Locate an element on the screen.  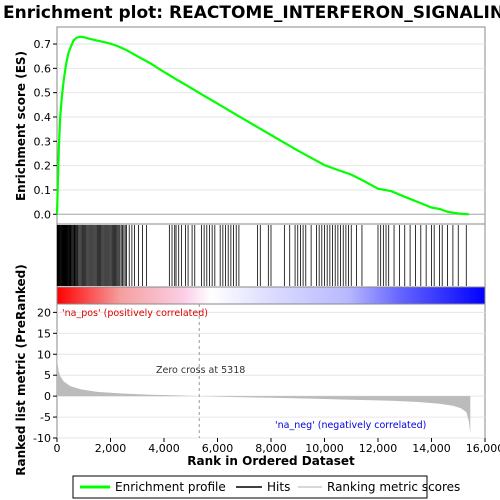
metric-y-axis-label: Ranked list metric (PreRanked) is located at coordinates (21, 370).